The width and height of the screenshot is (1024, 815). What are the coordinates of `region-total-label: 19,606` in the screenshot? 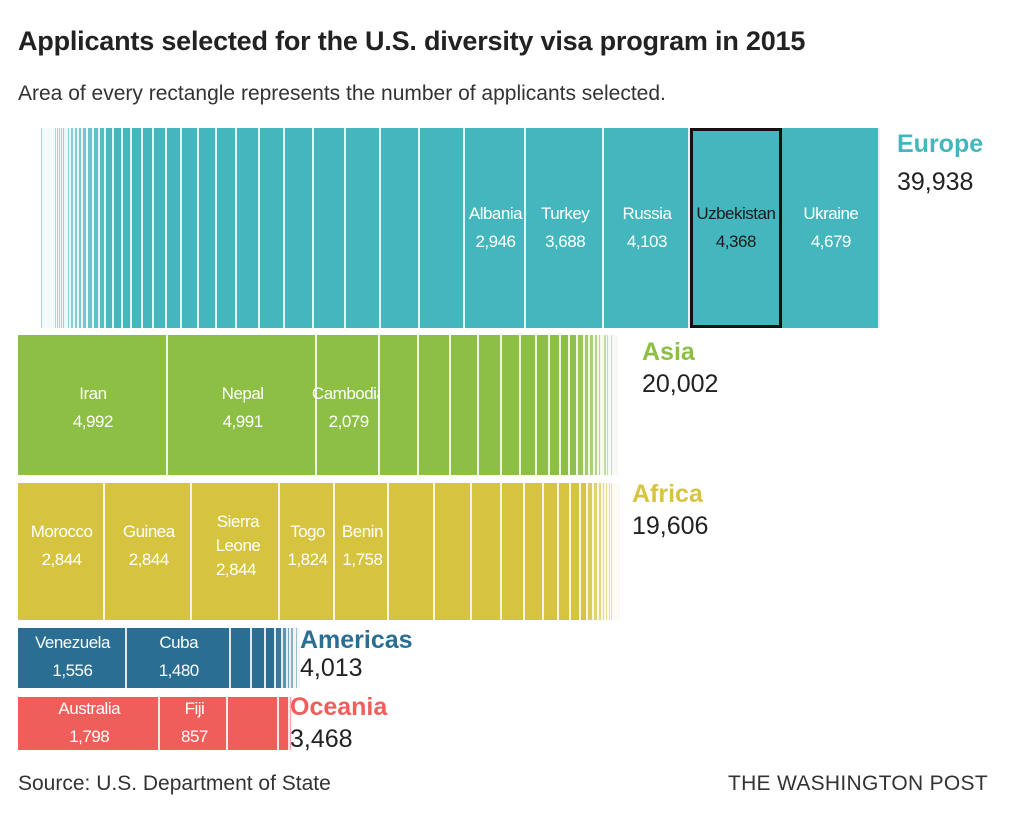 It's located at (670, 526).